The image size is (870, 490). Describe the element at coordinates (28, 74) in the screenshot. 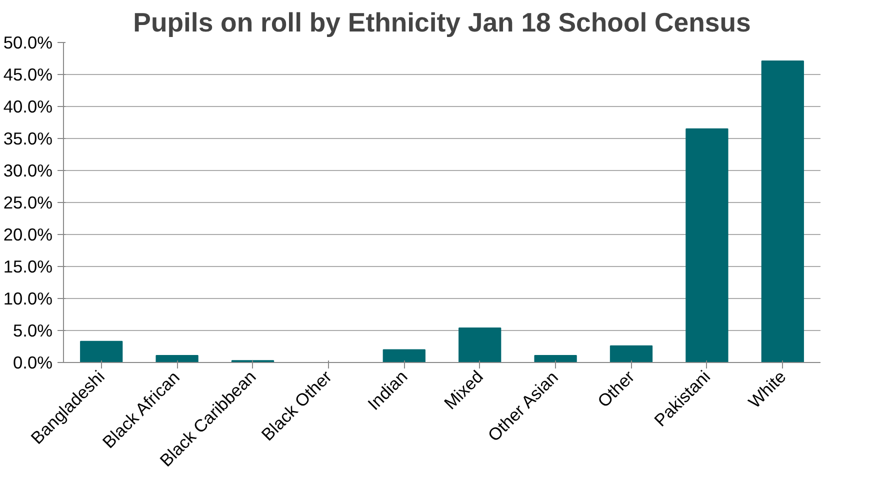

I see `y-tick-label: 45.0%` at that location.